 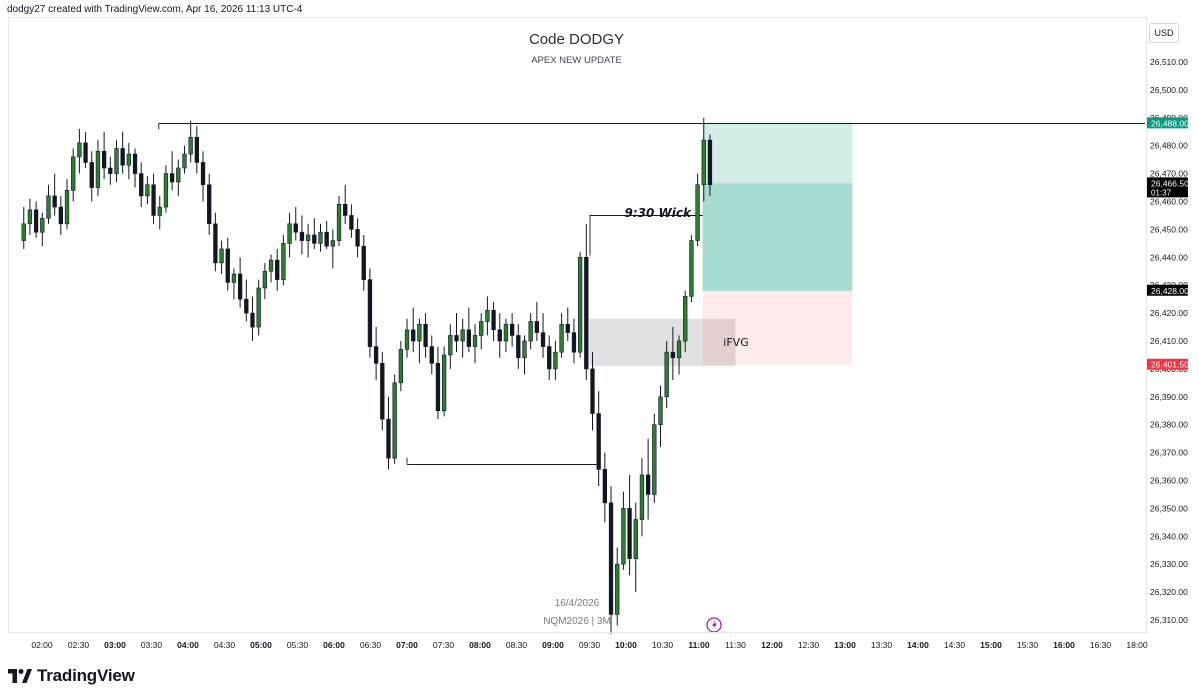 What do you see at coordinates (777, 327) in the screenshot?
I see `stop-zone` at bounding box center [777, 327].